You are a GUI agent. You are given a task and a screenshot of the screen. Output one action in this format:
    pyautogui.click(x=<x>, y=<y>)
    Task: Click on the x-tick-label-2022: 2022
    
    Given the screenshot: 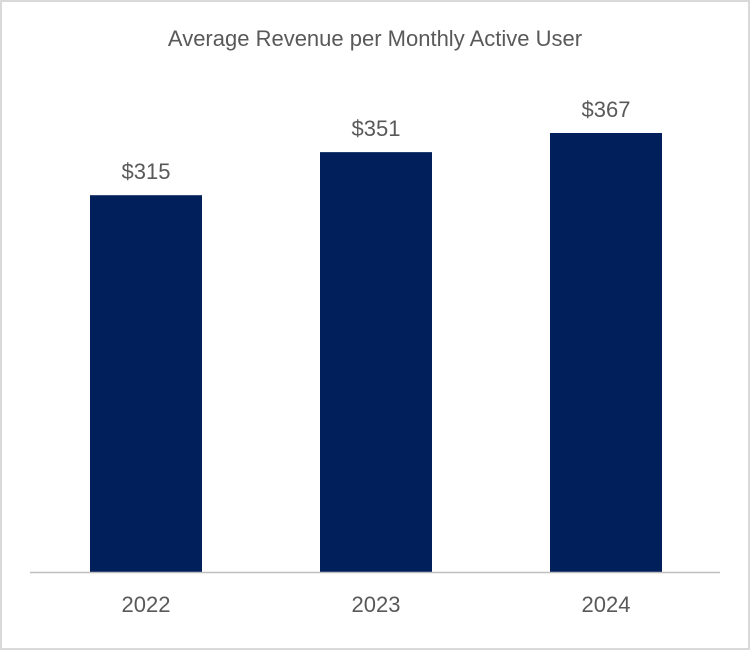 What is the action you would take?
    pyautogui.click(x=146, y=604)
    